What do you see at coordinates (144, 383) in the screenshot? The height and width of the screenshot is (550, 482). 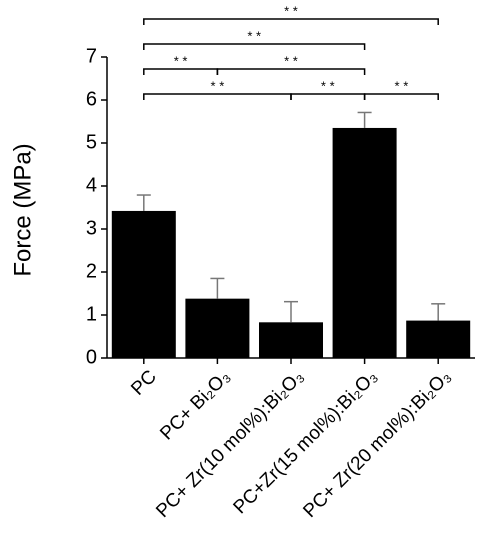 I see `x-tick-label: PC` at bounding box center [144, 383].